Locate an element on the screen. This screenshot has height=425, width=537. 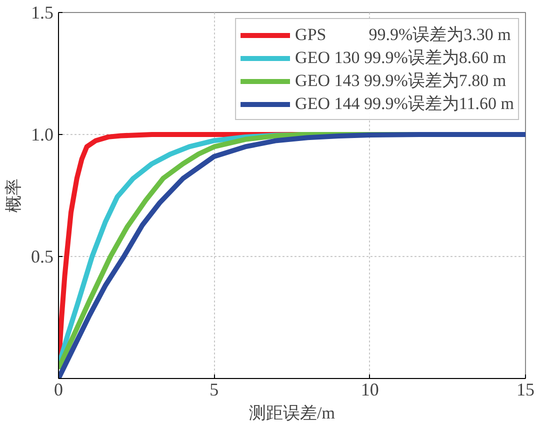
x-axis-title: 测距误差/m is located at coordinates (292, 413).